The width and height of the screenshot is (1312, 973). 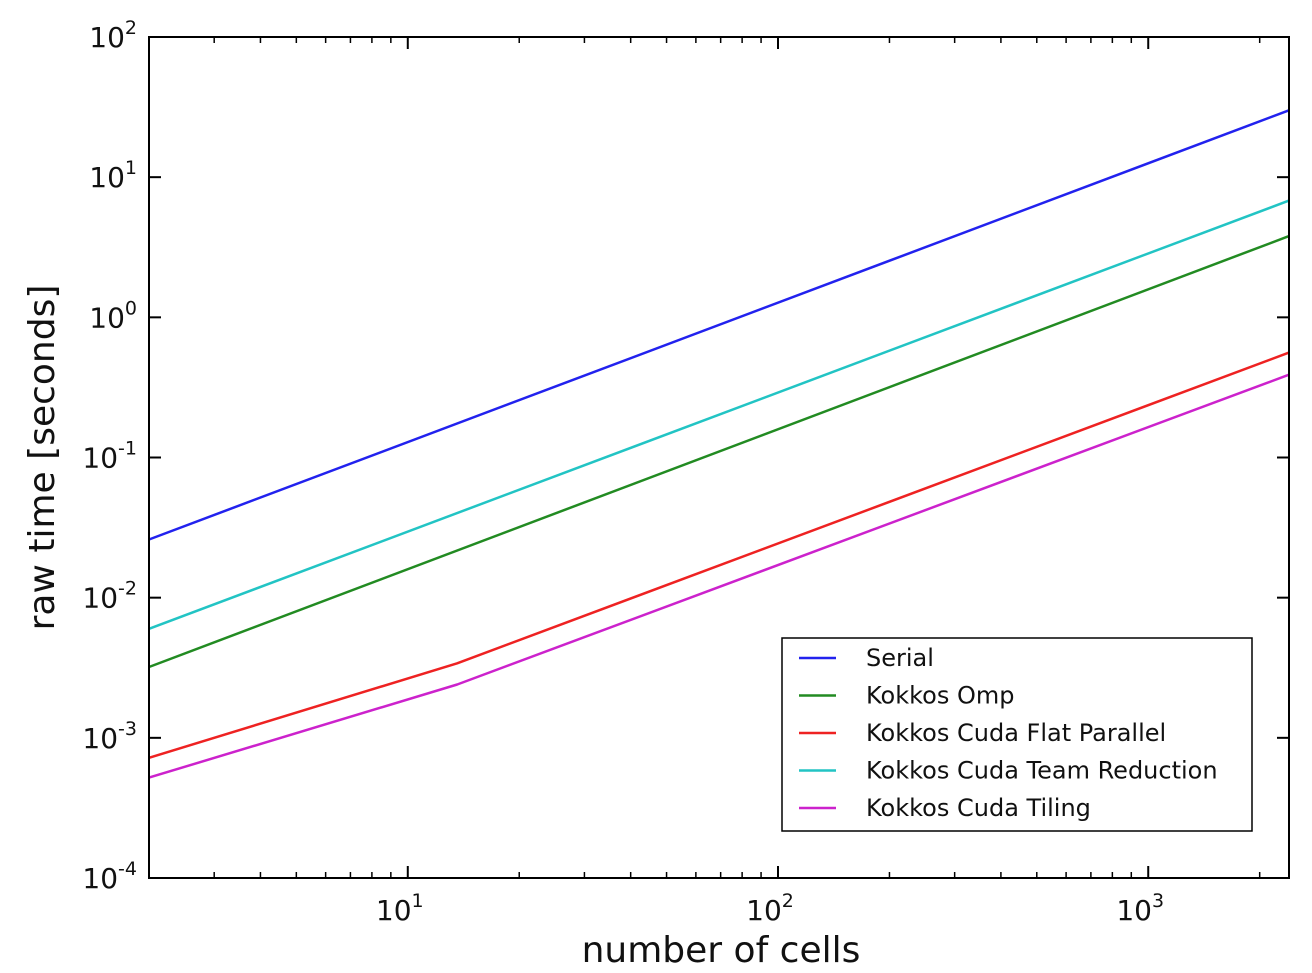 What do you see at coordinates (1042, 771) in the screenshot?
I see `legend-label: Kokkos Cuda Team Reduction` at bounding box center [1042, 771].